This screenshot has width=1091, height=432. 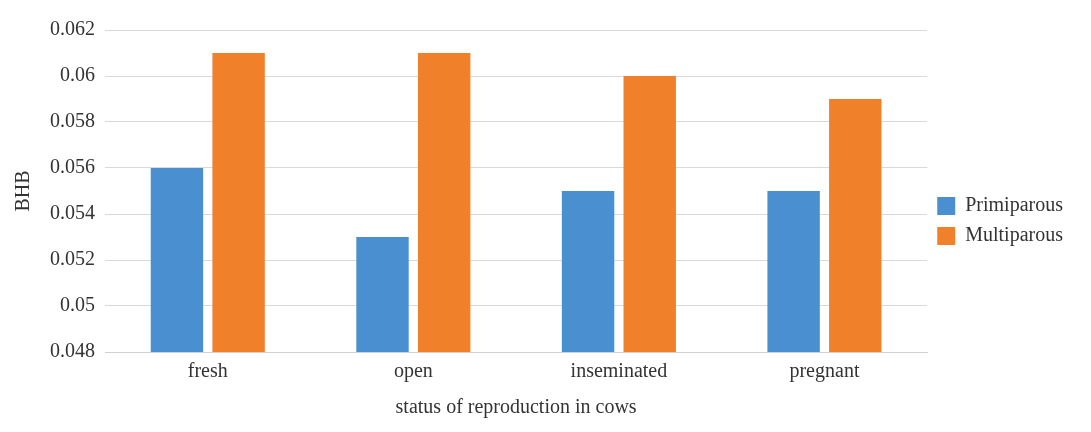 What do you see at coordinates (516, 407) in the screenshot?
I see `x-axis-title: status of reproduction in cows` at bounding box center [516, 407].